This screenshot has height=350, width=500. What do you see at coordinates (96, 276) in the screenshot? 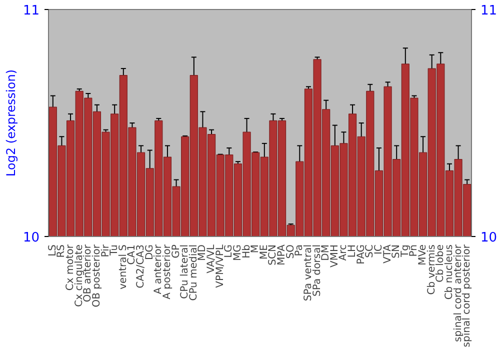
I see `x-tick-label: OB posterior` at bounding box center [96, 276].